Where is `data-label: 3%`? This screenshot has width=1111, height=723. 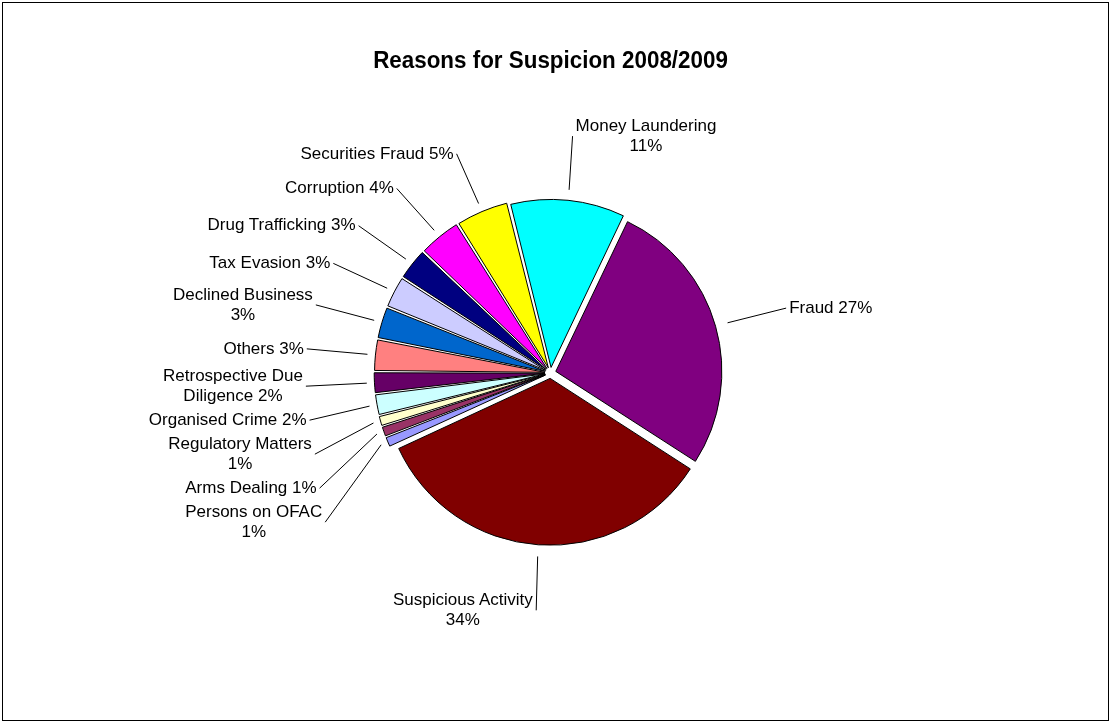 data-label: 3% is located at coordinates (243, 314).